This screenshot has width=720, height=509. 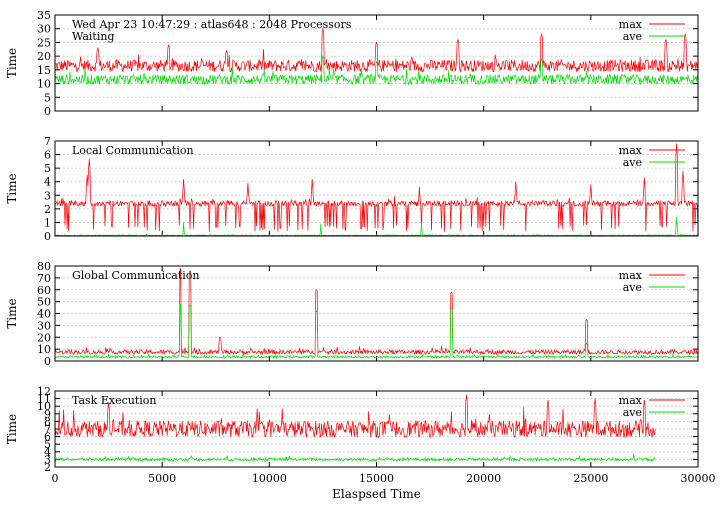 I want to click on y-tick-label: 25, so click(x=44, y=42).